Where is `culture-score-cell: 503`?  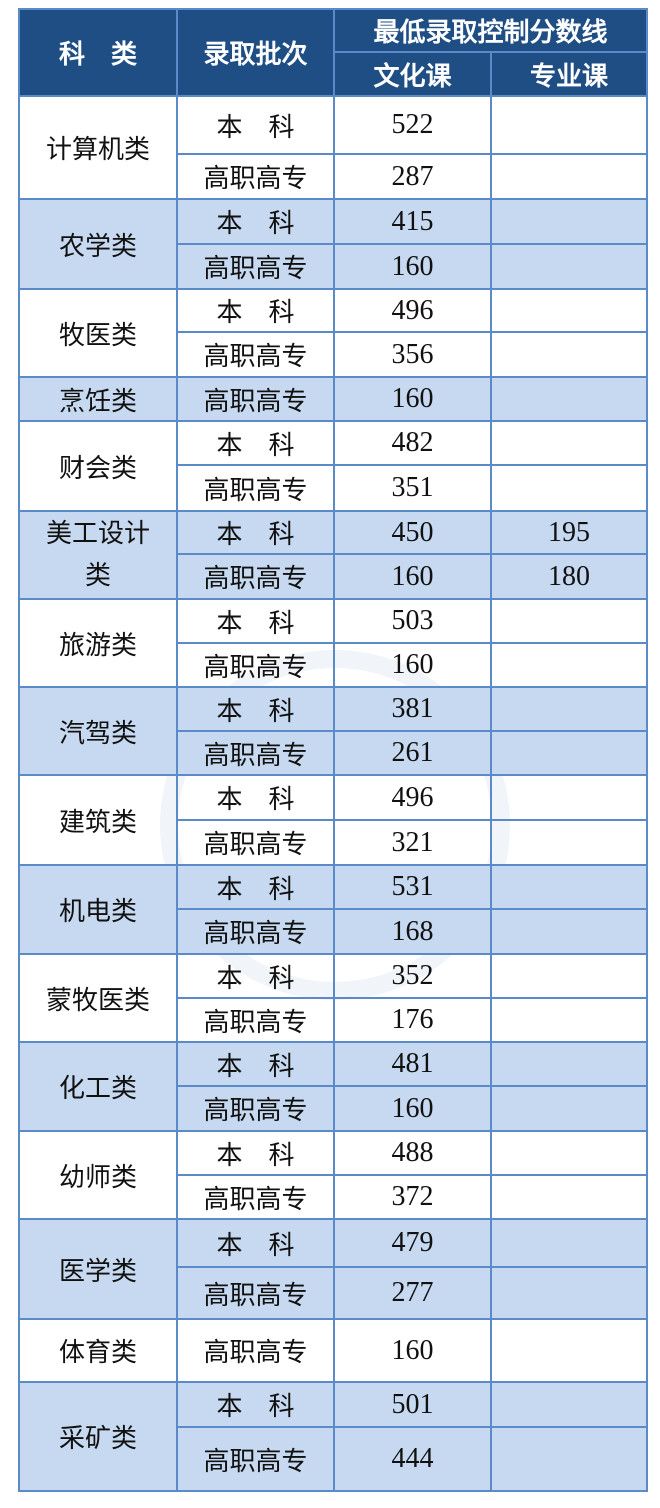
culture-score-cell: 503 is located at coordinates (412, 621).